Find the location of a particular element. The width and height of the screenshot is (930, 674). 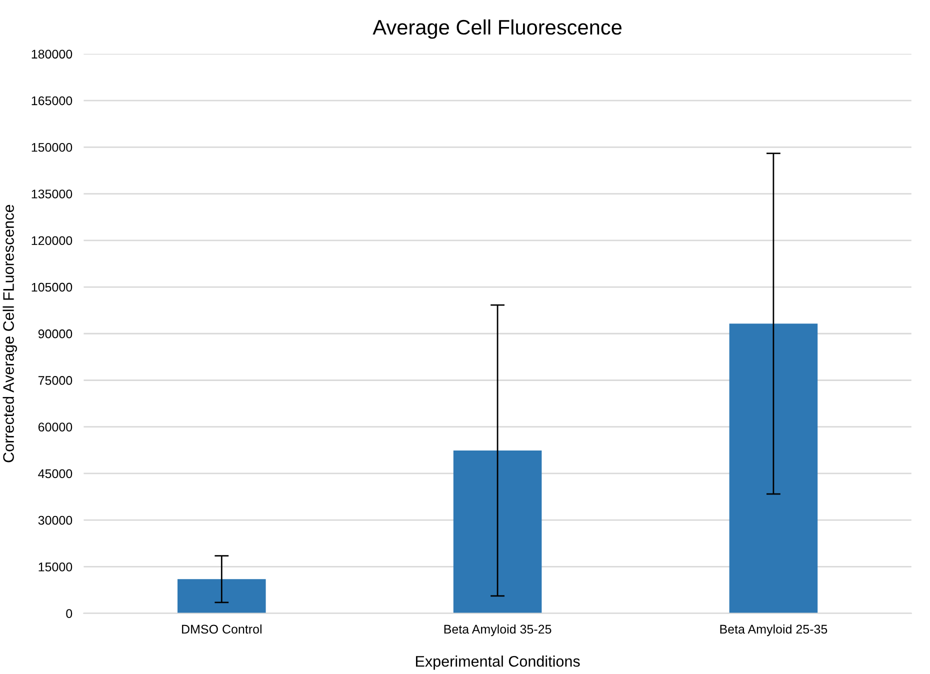

y-tick-label: 150000 is located at coordinates (52, 147).